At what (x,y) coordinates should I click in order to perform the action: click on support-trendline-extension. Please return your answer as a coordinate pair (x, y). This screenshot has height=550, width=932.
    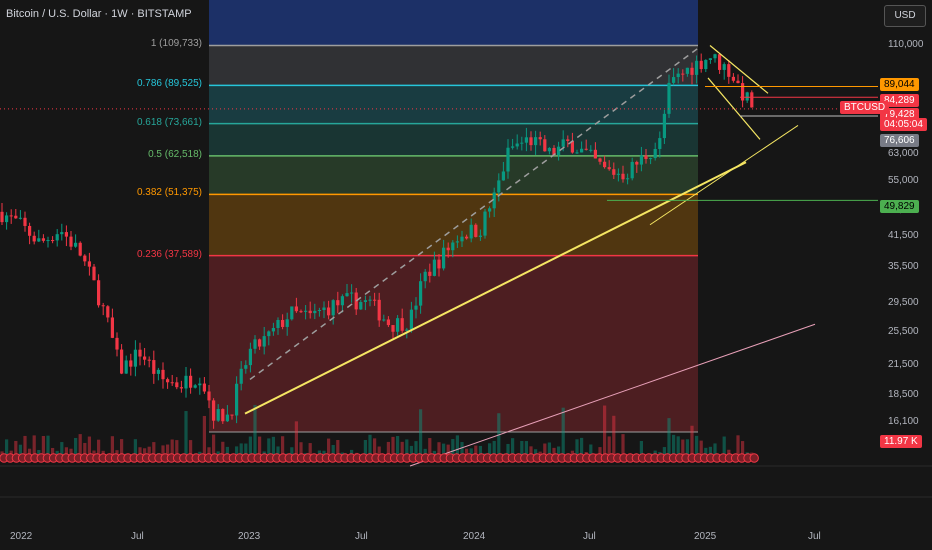
    Looking at the image, I should click on (724, 175).